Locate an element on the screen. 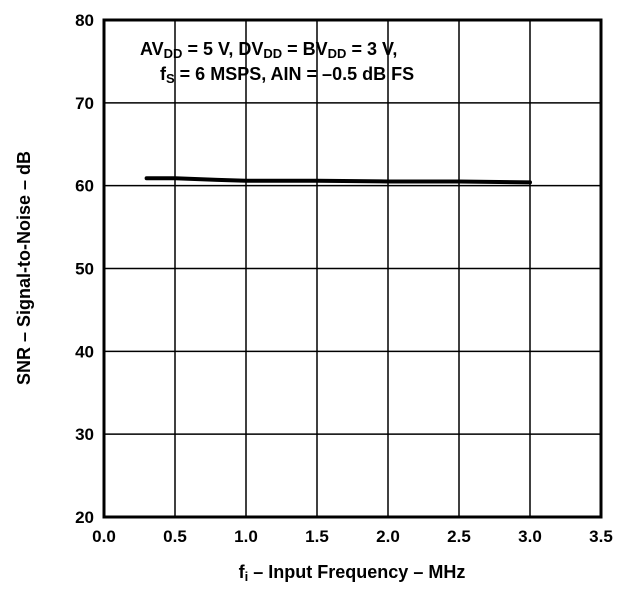  y-tick-labels: 20 30 40 50 60 70 80 is located at coordinates (84, 269).